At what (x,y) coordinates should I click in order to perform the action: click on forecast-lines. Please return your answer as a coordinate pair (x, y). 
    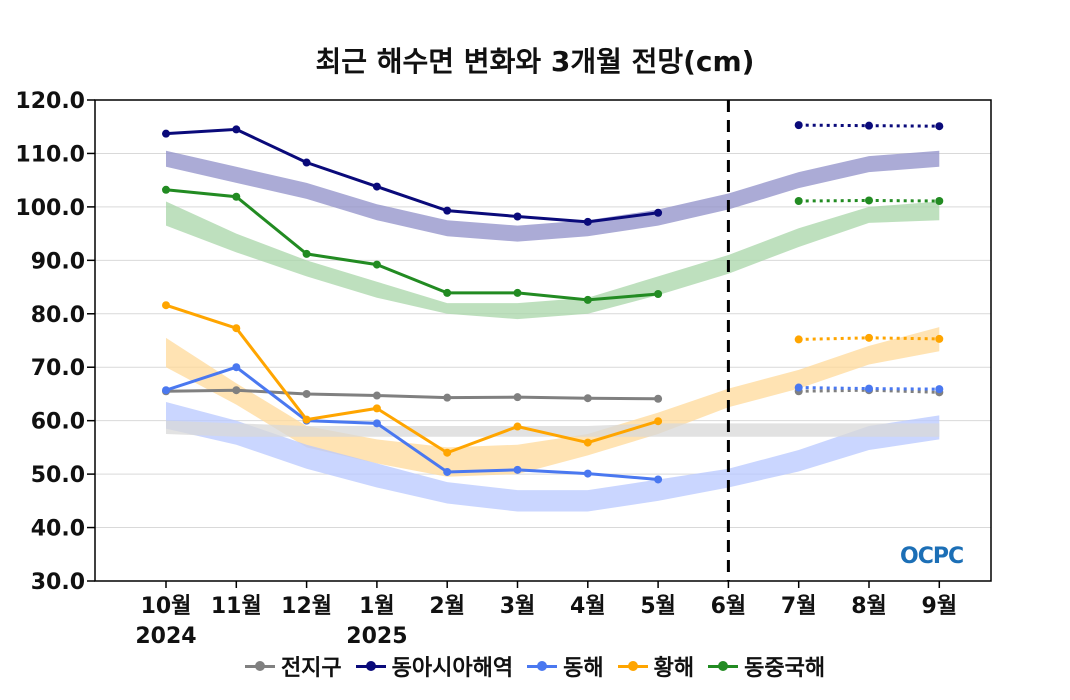
    Looking at the image, I should click on (869, 259).